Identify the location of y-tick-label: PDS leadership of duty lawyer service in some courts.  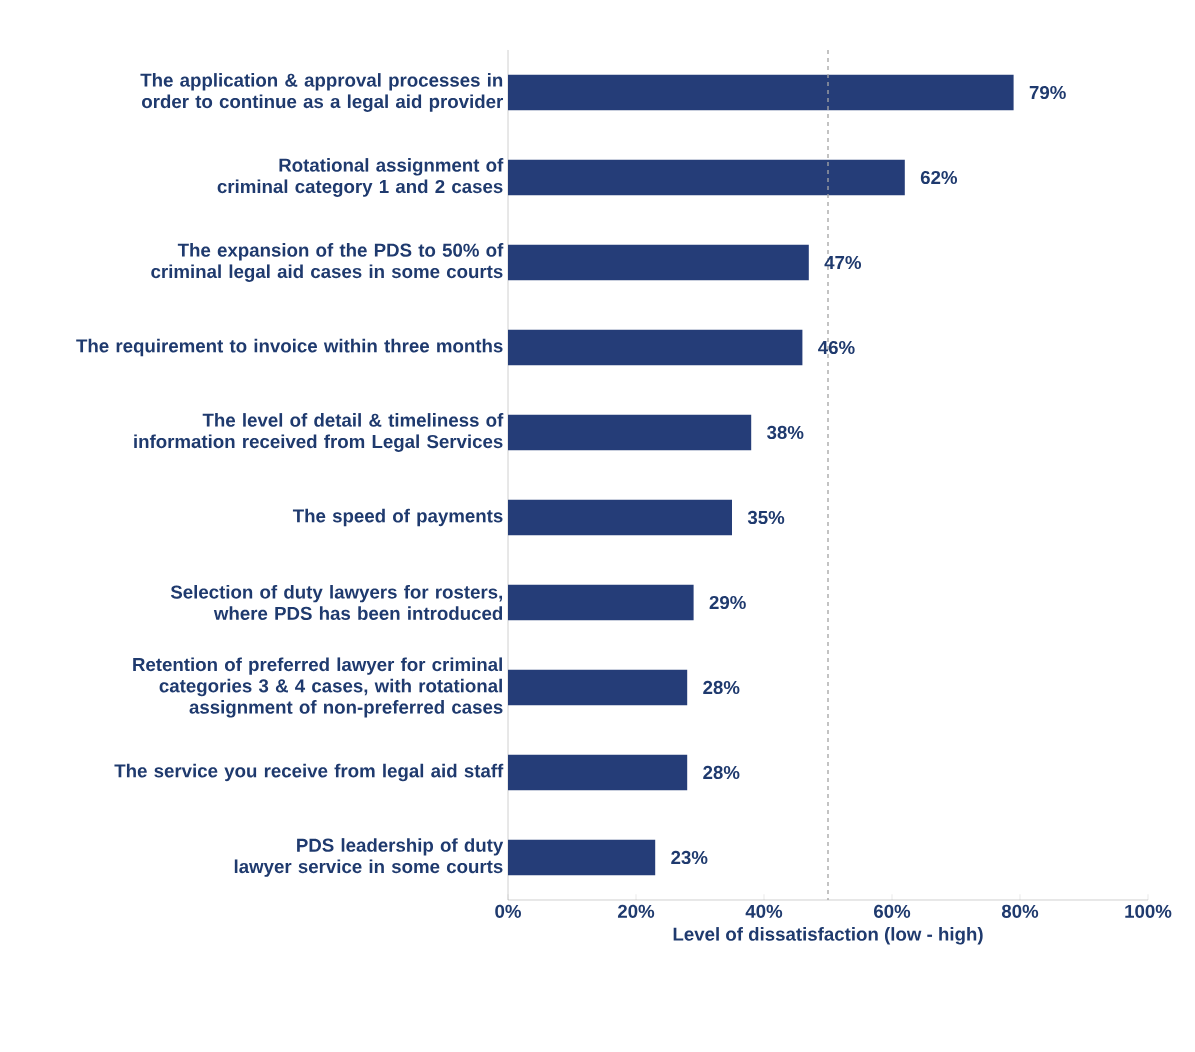
(369, 857).